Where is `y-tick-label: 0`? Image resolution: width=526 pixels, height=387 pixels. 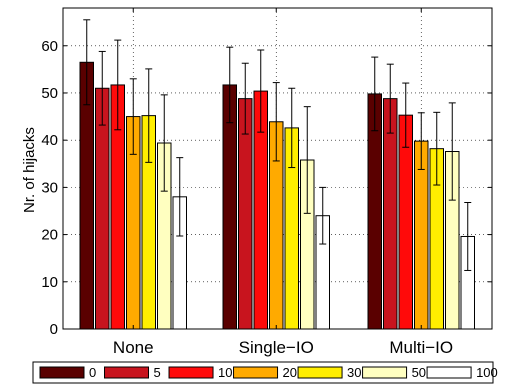
y-tick-label: 0 is located at coordinates (54, 329).